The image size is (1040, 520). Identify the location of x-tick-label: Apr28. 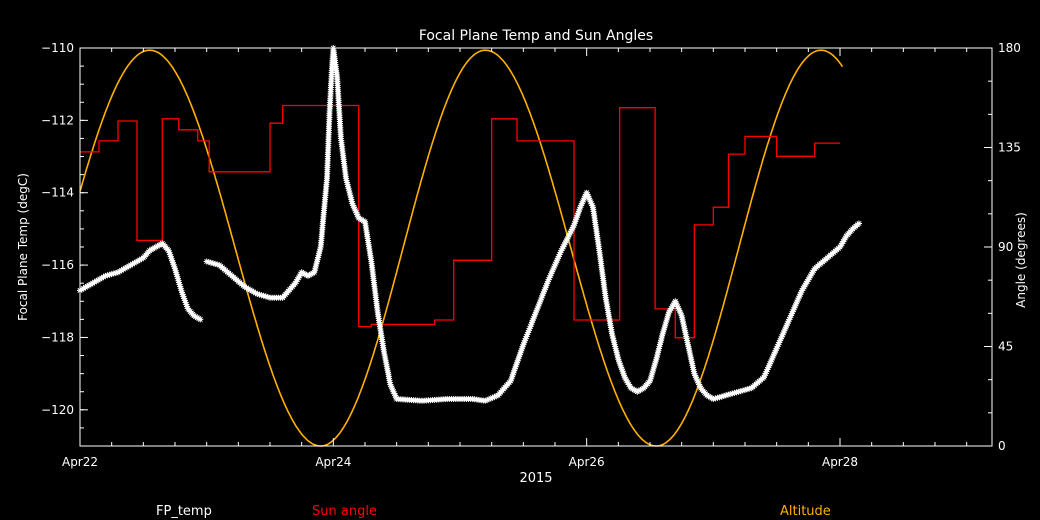
(840, 462).